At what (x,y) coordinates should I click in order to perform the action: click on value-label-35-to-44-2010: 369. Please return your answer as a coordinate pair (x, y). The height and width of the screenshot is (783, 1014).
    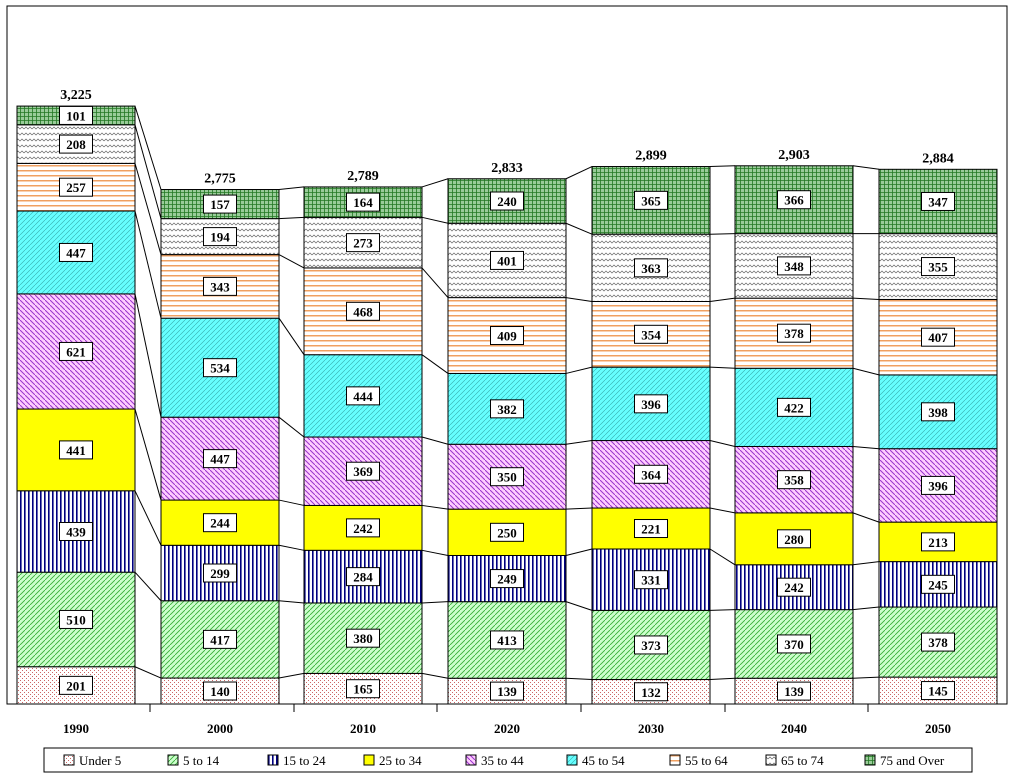
    Looking at the image, I should click on (363, 471).